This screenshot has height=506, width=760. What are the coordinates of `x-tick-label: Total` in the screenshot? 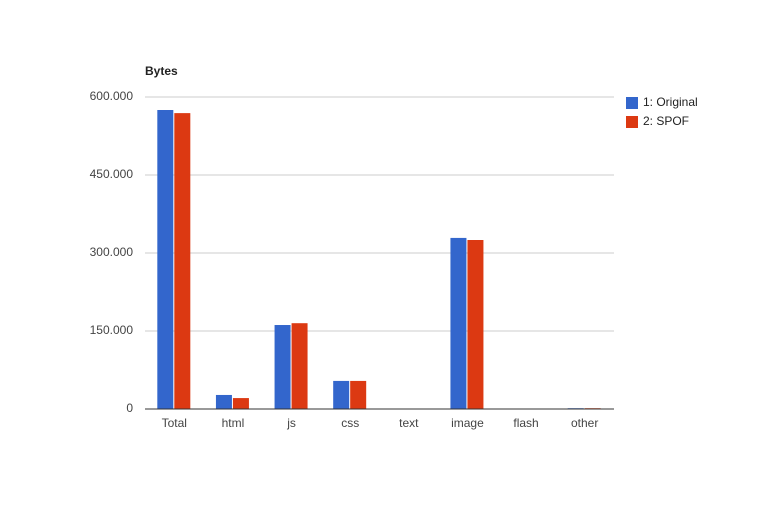 It's located at (174, 423).